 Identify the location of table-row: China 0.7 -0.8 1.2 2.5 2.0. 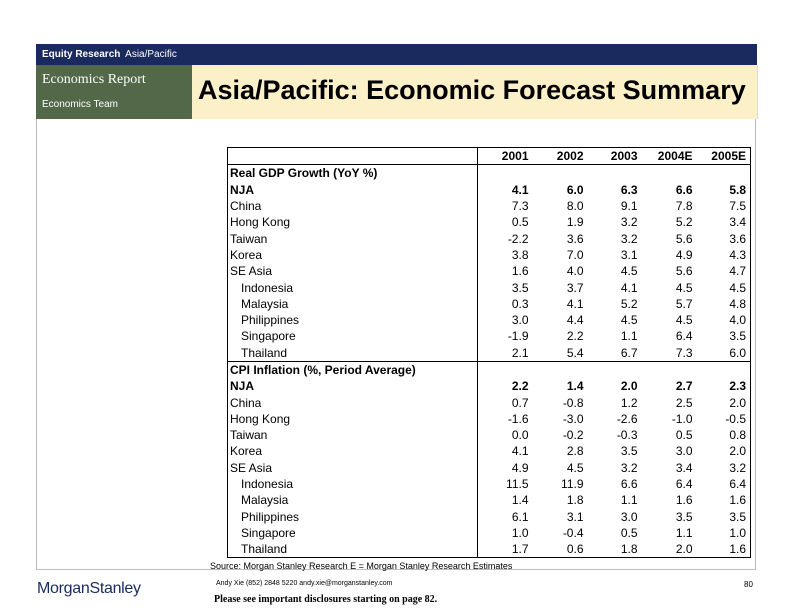
(489, 402).